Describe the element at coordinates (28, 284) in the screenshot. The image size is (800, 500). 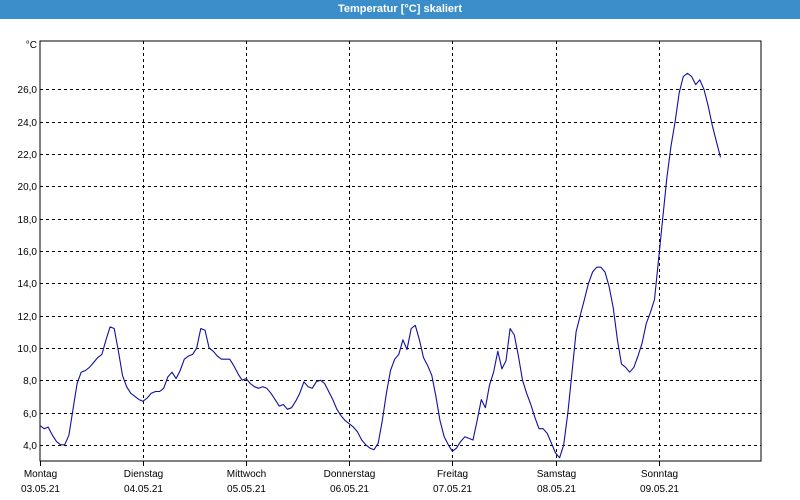
I see `y-tick-label: 14,0` at that location.